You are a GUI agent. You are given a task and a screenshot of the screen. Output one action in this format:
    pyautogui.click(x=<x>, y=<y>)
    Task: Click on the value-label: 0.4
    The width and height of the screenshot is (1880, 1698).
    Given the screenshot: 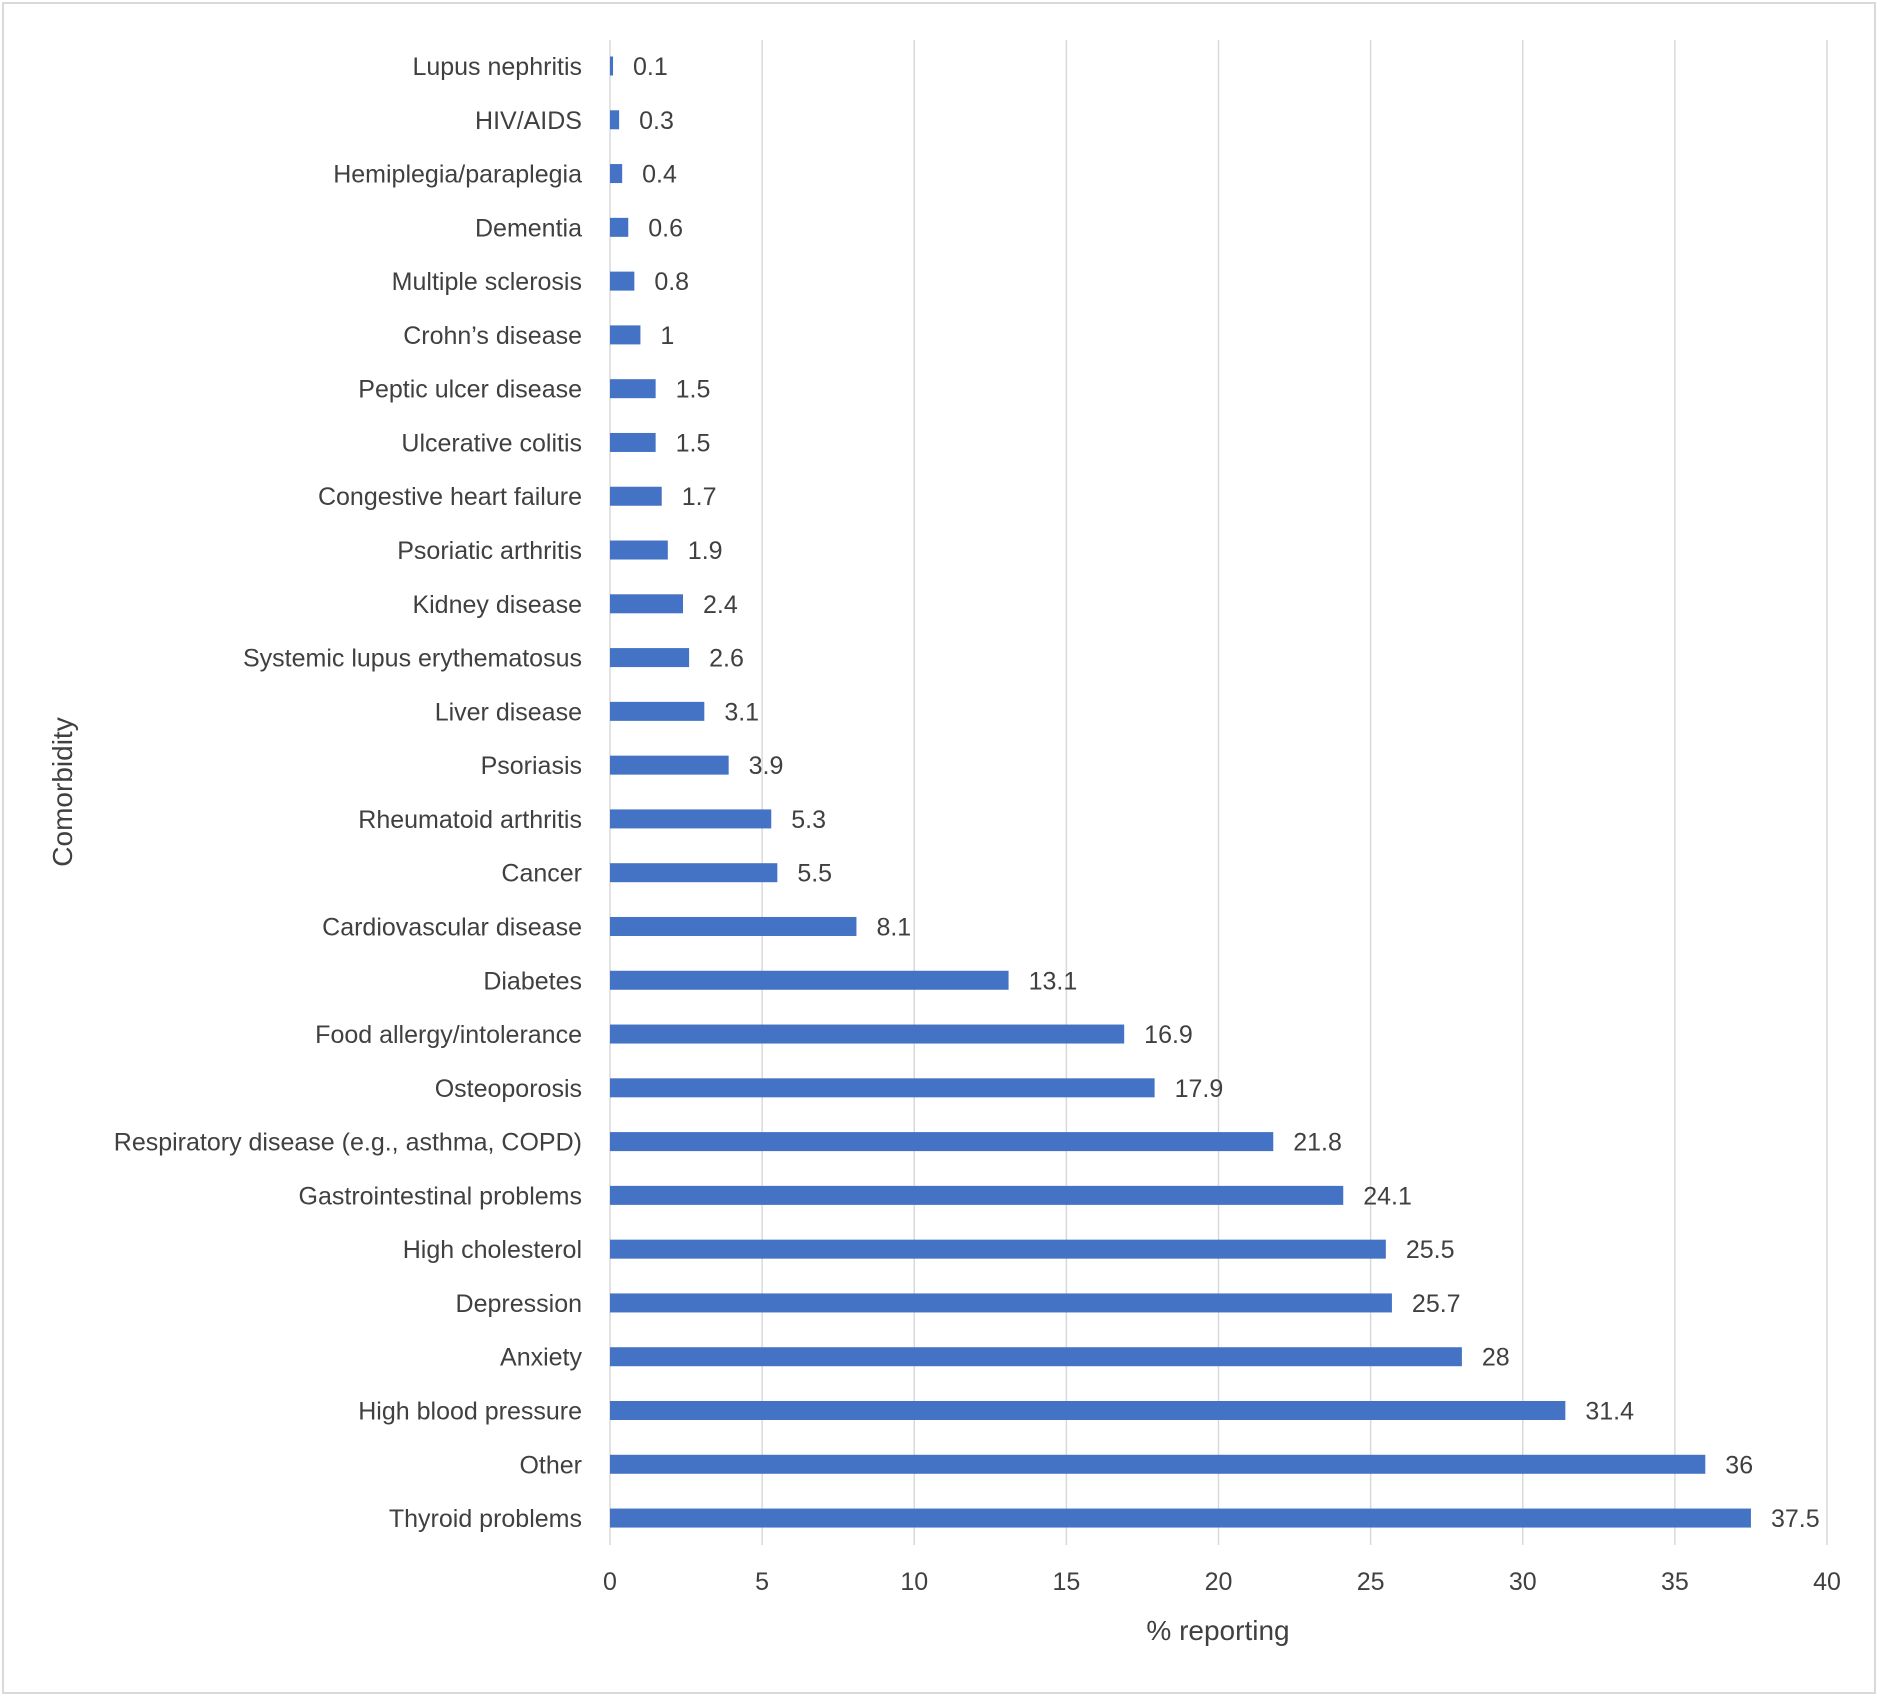 What is the action you would take?
    pyautogui.click(x=659, y=175)
    